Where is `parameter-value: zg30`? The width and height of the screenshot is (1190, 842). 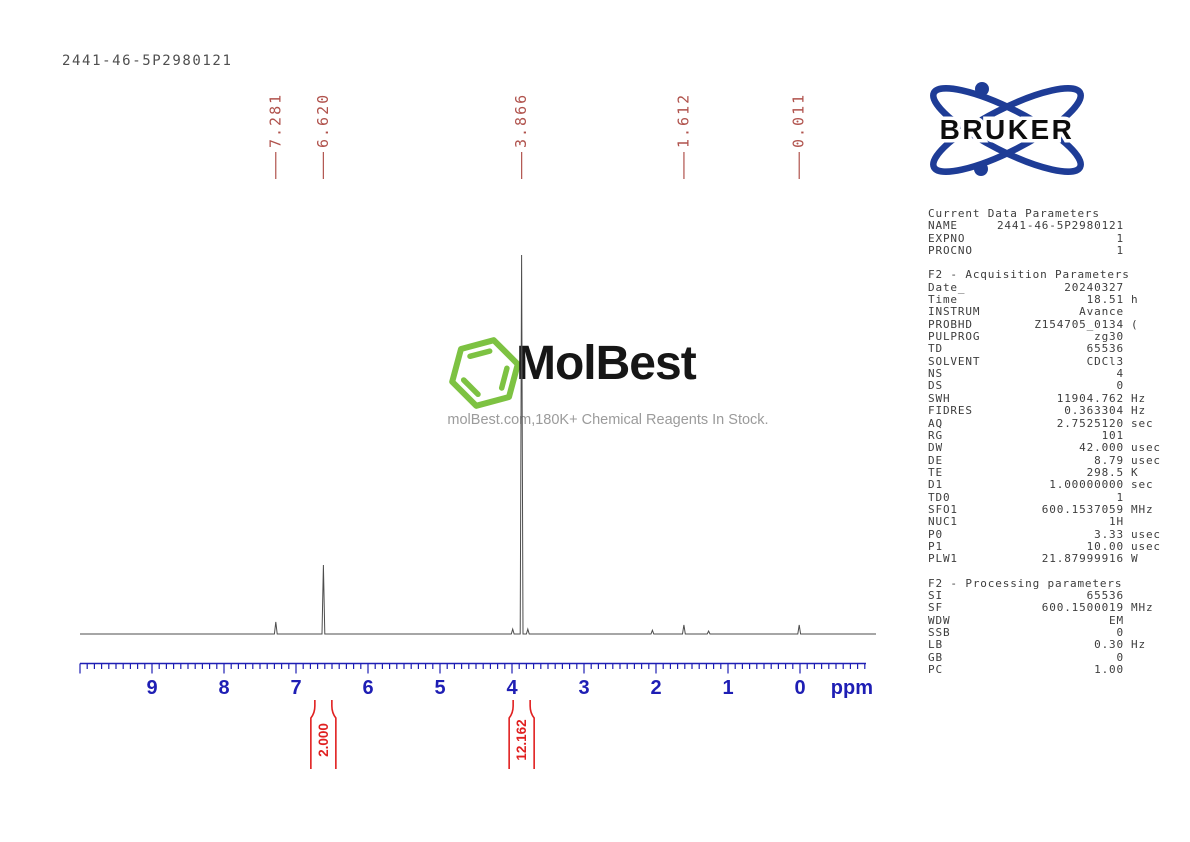 parameter-value: zg30 is located at coordinates (1109, 337).